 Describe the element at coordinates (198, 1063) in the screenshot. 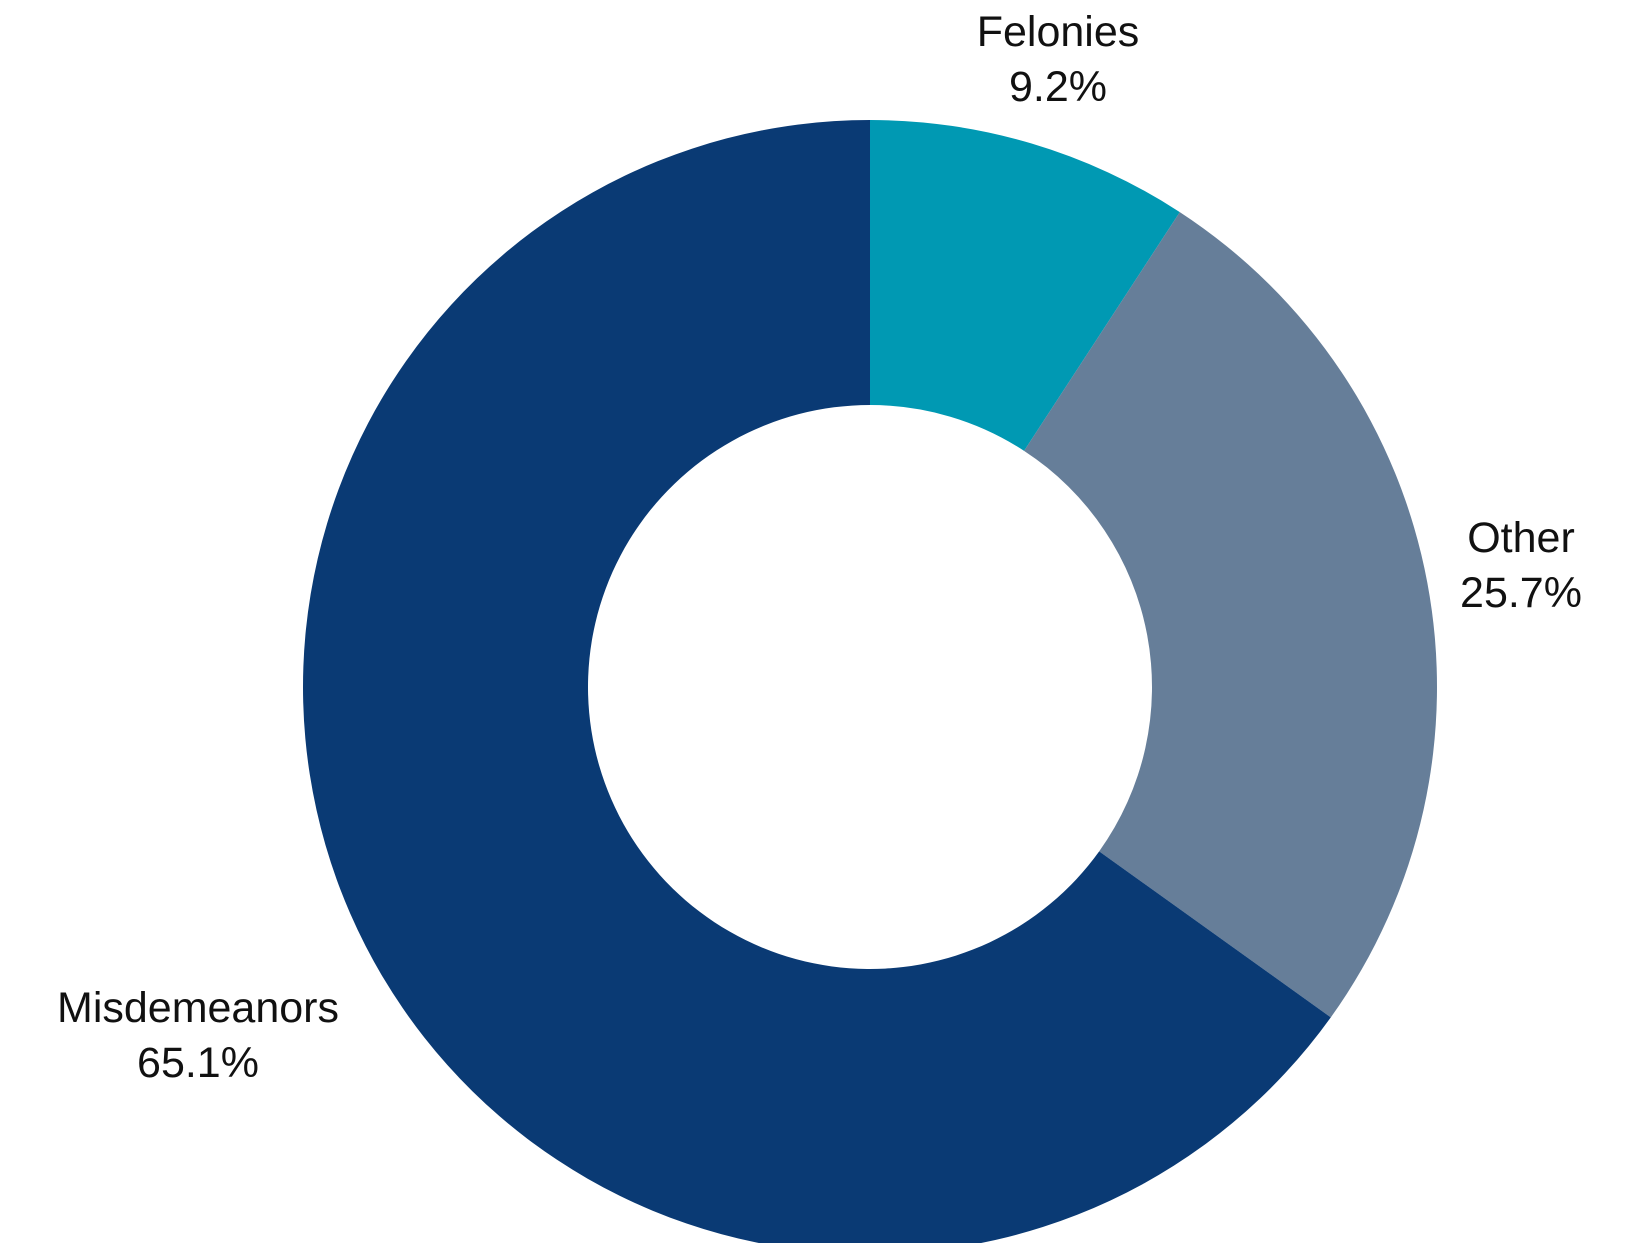

I see `slice-value-misdemeanors: 65.1%` at that location.